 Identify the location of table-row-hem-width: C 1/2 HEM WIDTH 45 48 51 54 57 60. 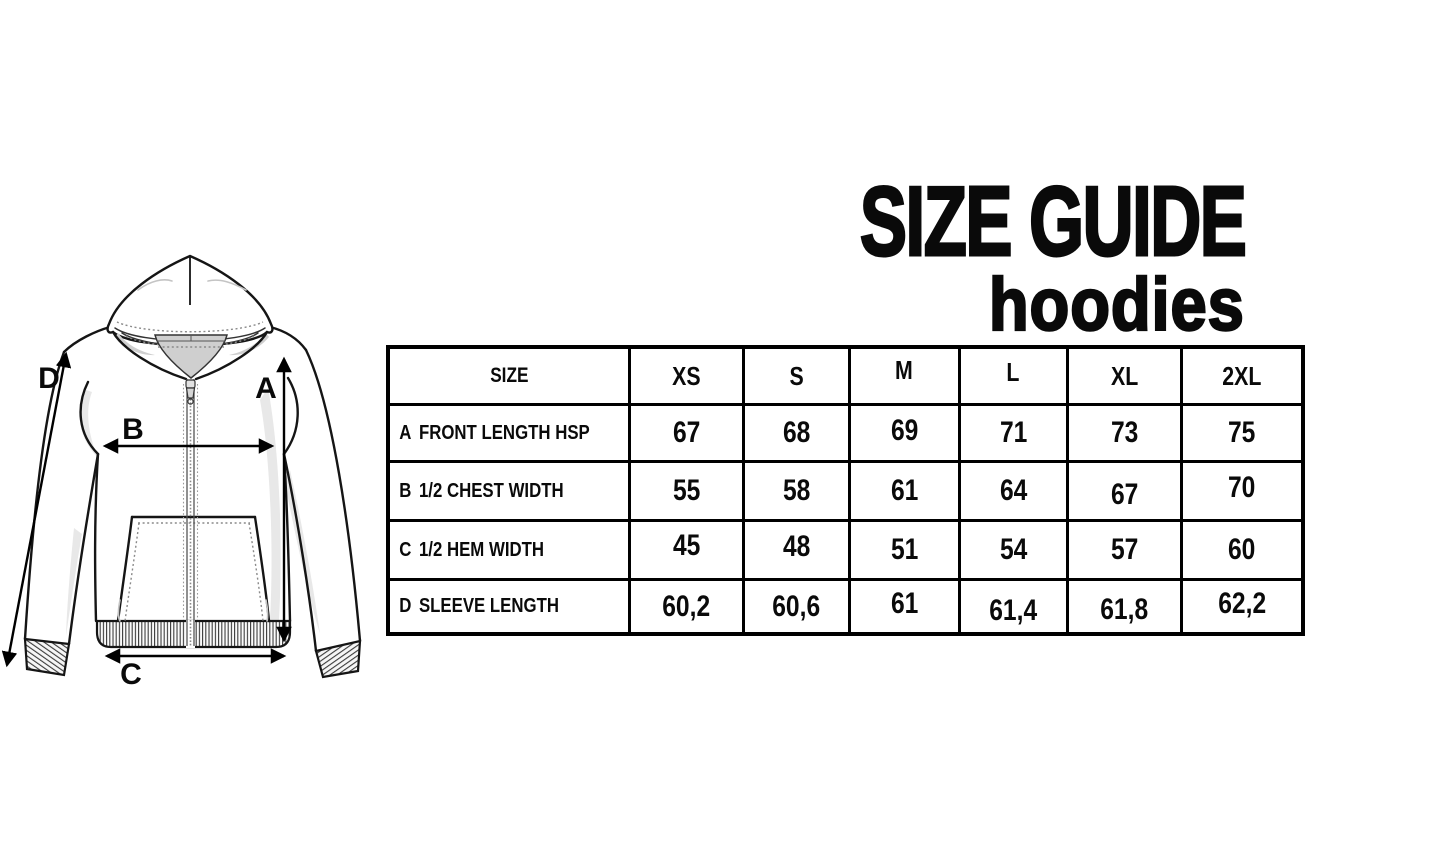
(845, 550).